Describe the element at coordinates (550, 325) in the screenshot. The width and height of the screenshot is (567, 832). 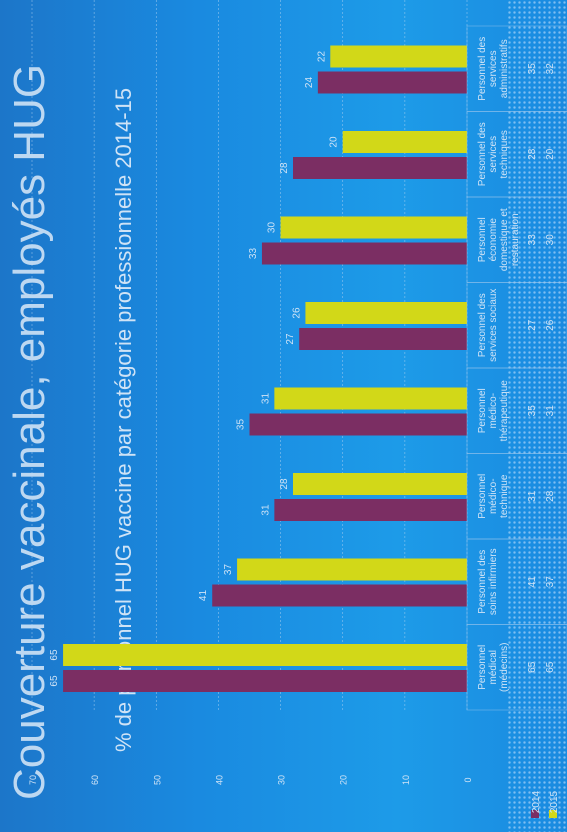
I see `table-value-2015: 26` at that location.